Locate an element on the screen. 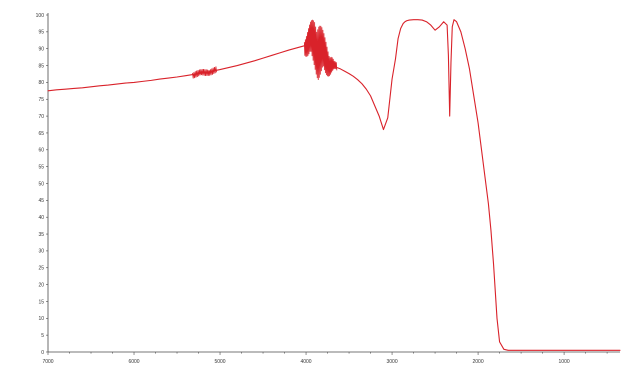 This screenshot has width=628, height=377. y-tick-label: 35 is located at coordinates (41, 235).